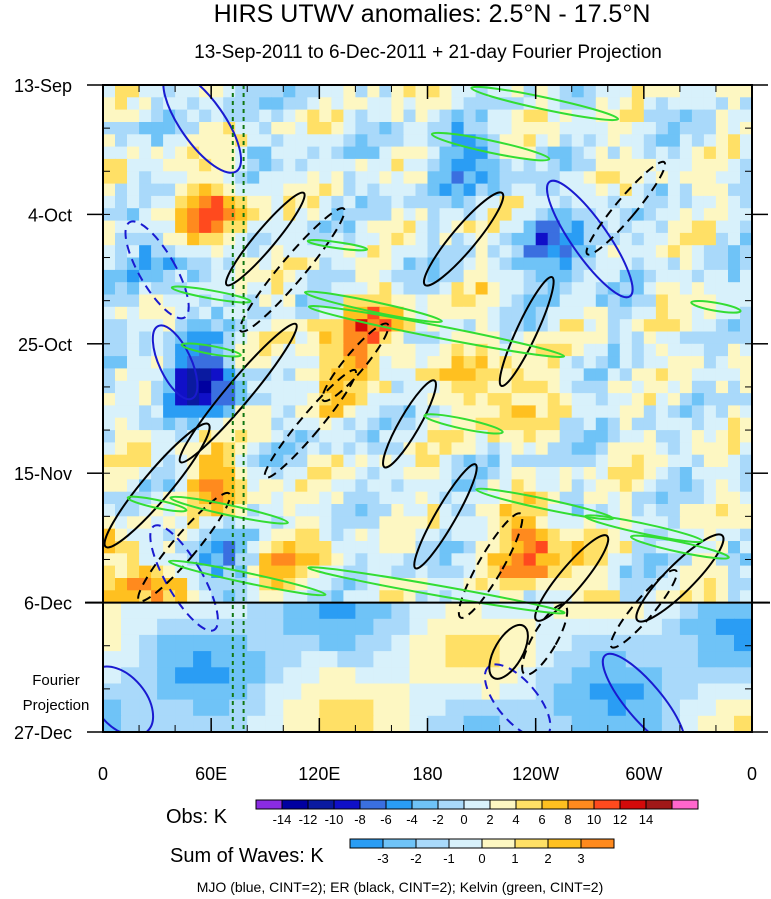  I want to click on colorbar-tick-label: 4, so click(515, 819).